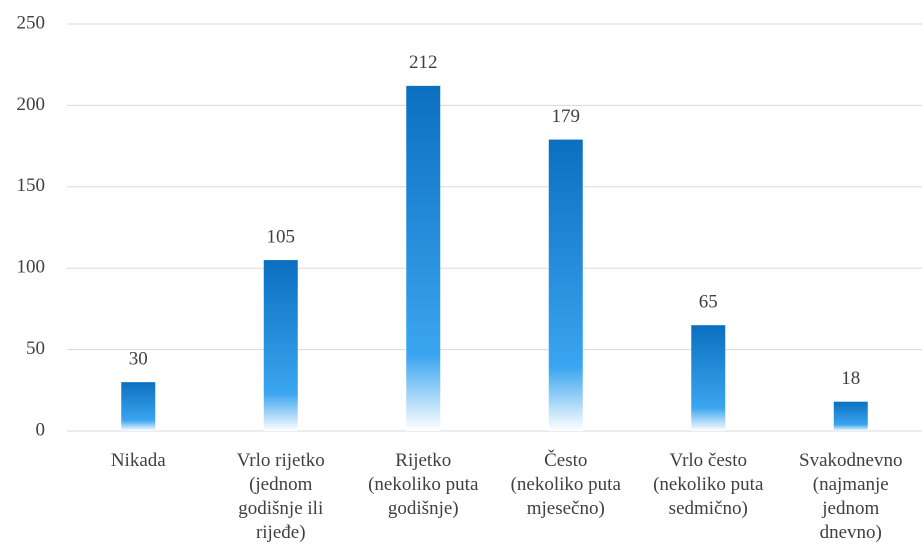 The image size is (922, 551). Describe the element at coordinates (41, 429) in the screenshot. I see `y-tick-label: 0` at that location.